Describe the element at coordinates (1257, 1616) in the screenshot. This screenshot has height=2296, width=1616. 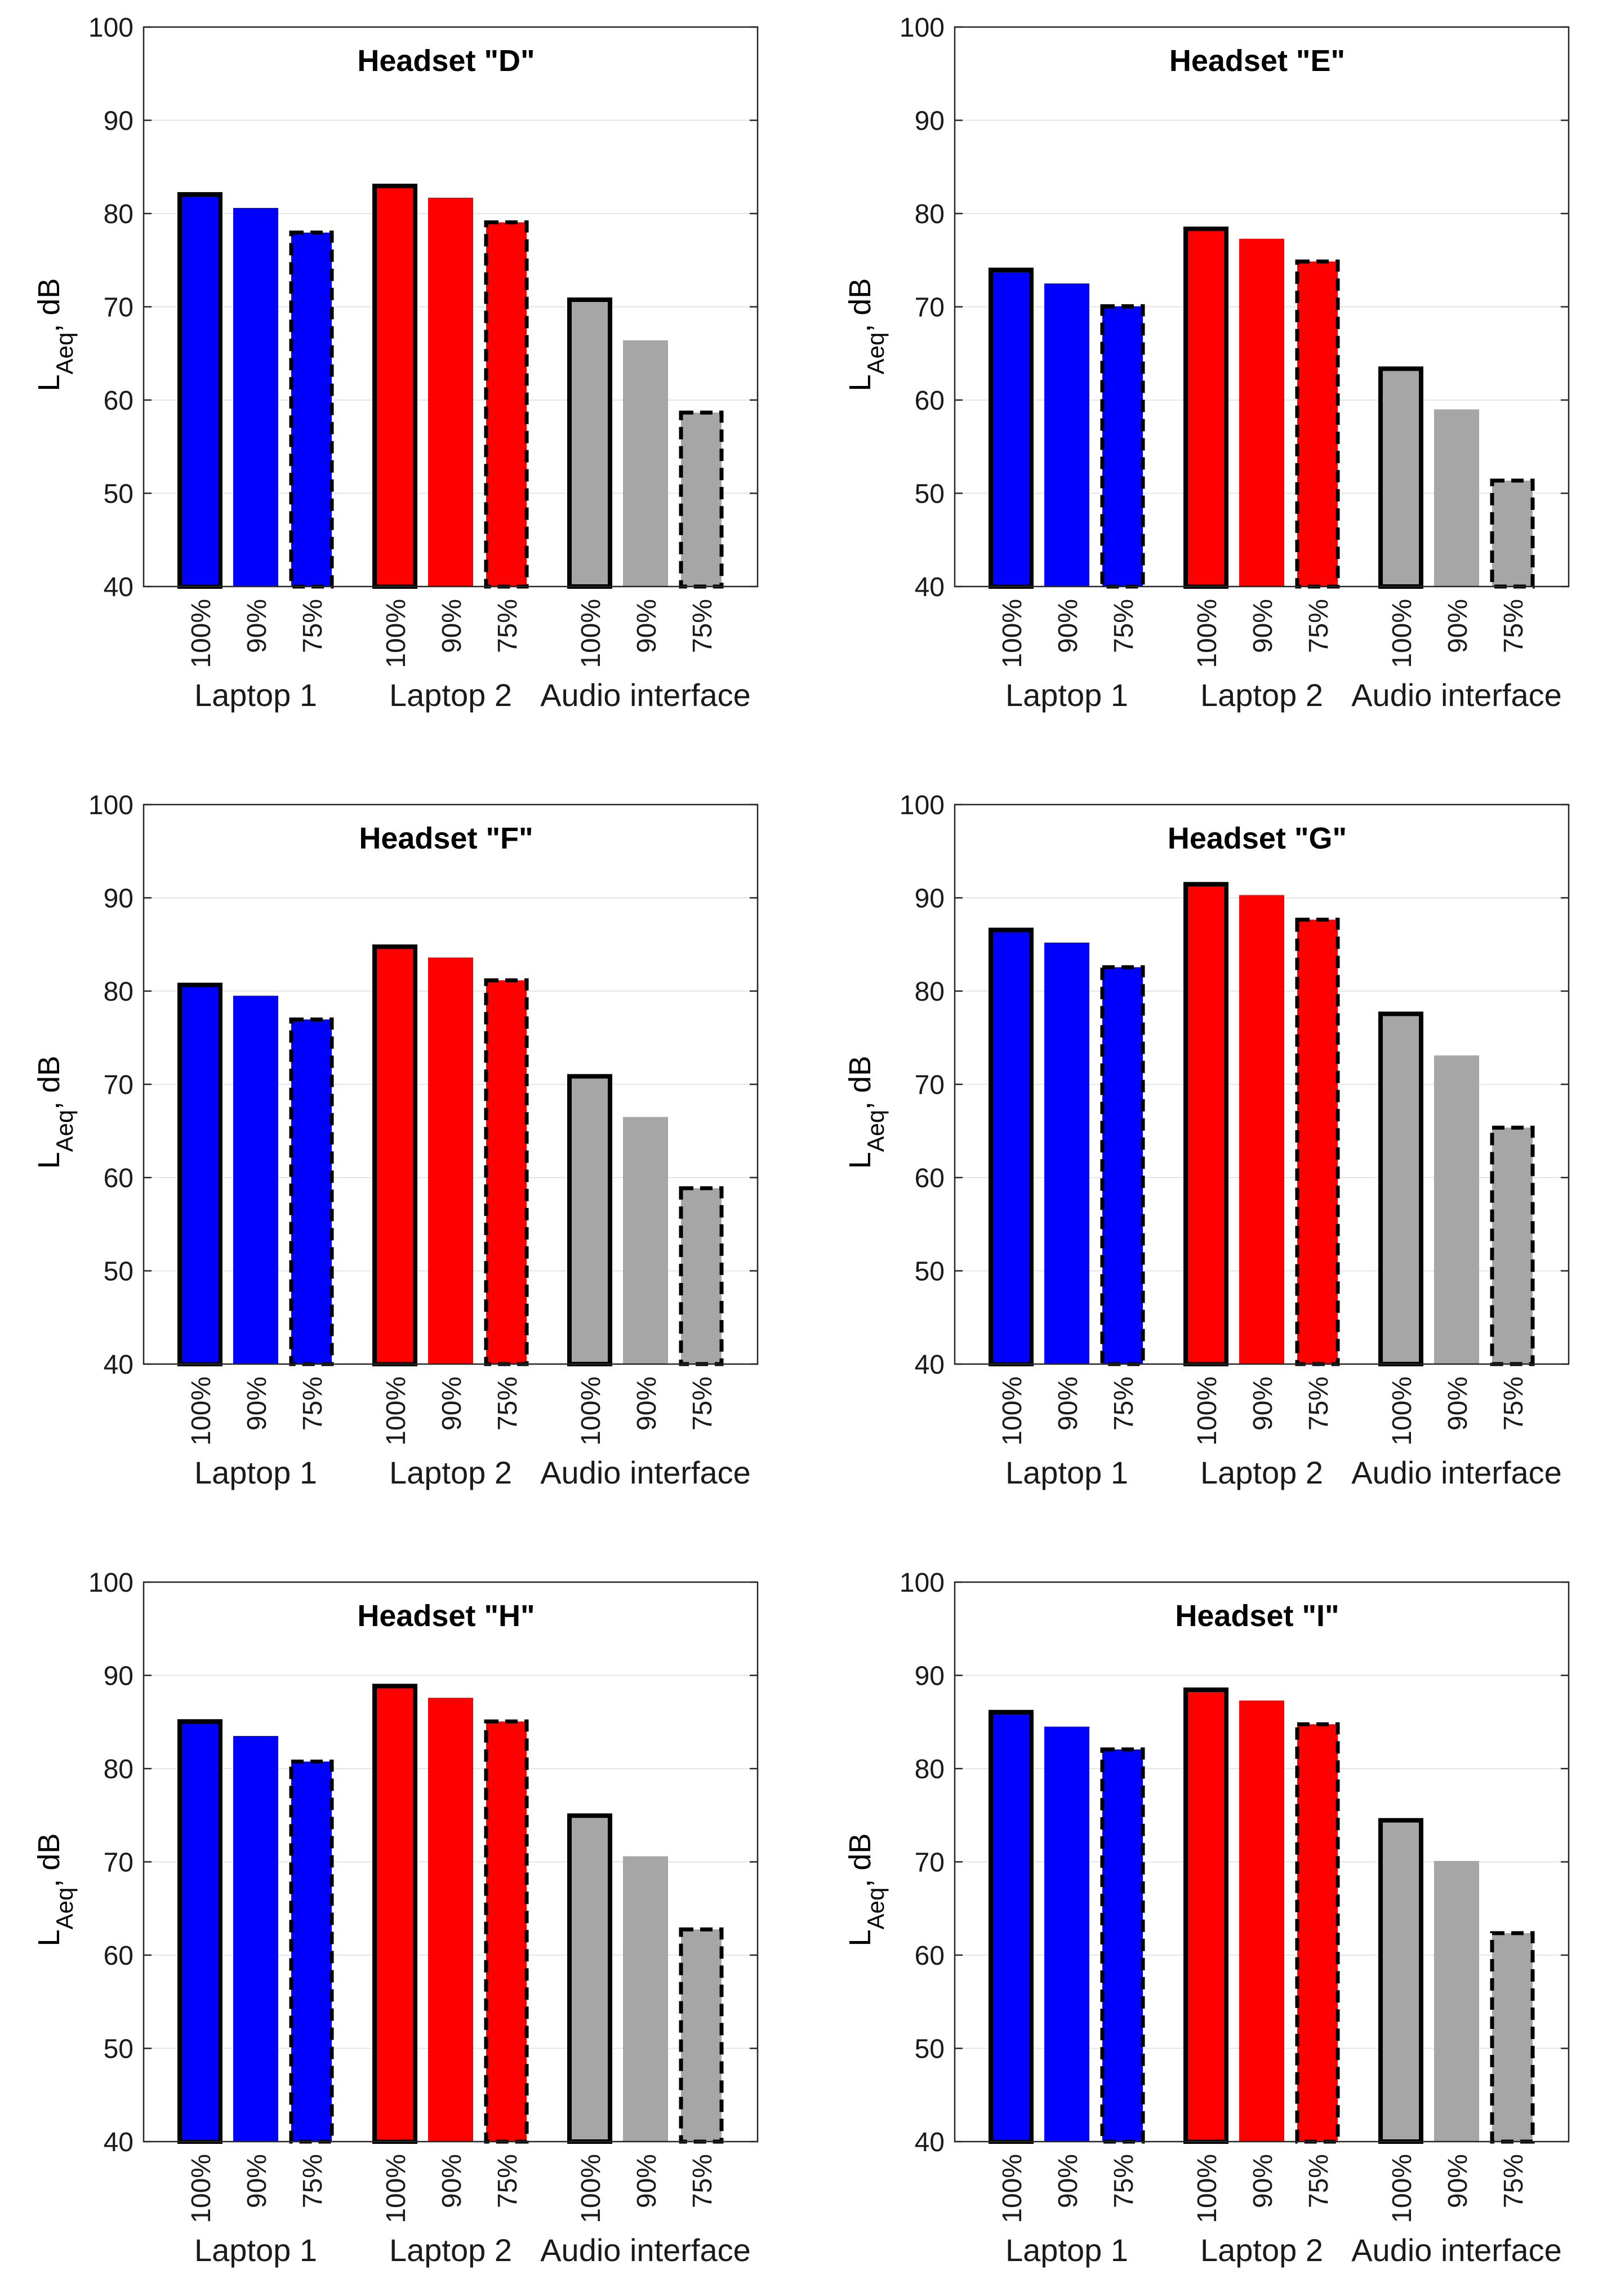
I see `chart-title: Headset "I"` at that location.